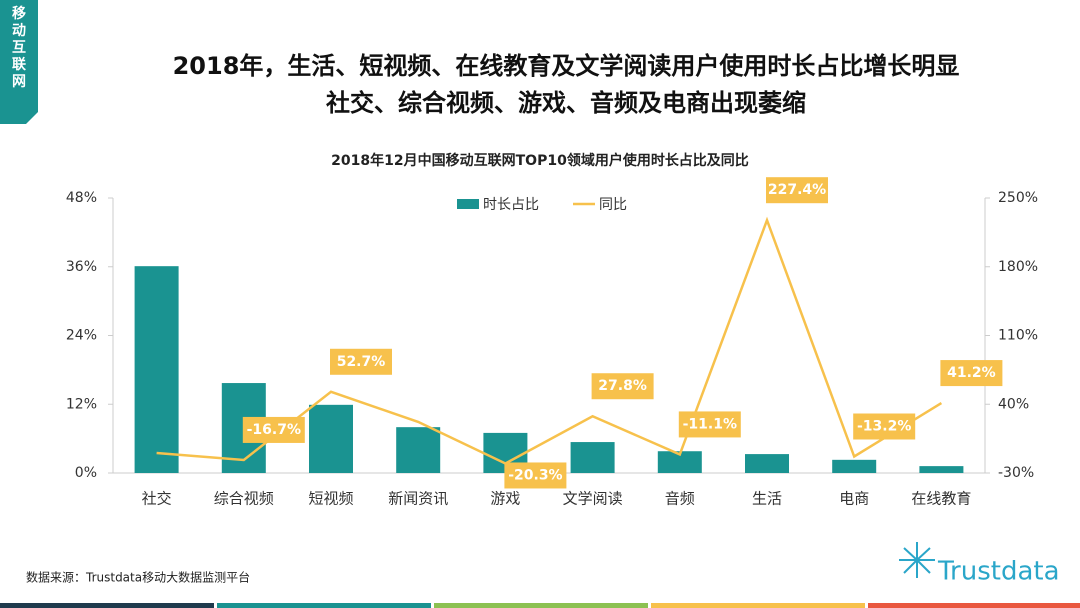 This screenshot has height=608, width=1080. What do you see at coordinates (613, 205) in the screenshot?
I see `legend-label: 同比` at bounding box center [613, 205].